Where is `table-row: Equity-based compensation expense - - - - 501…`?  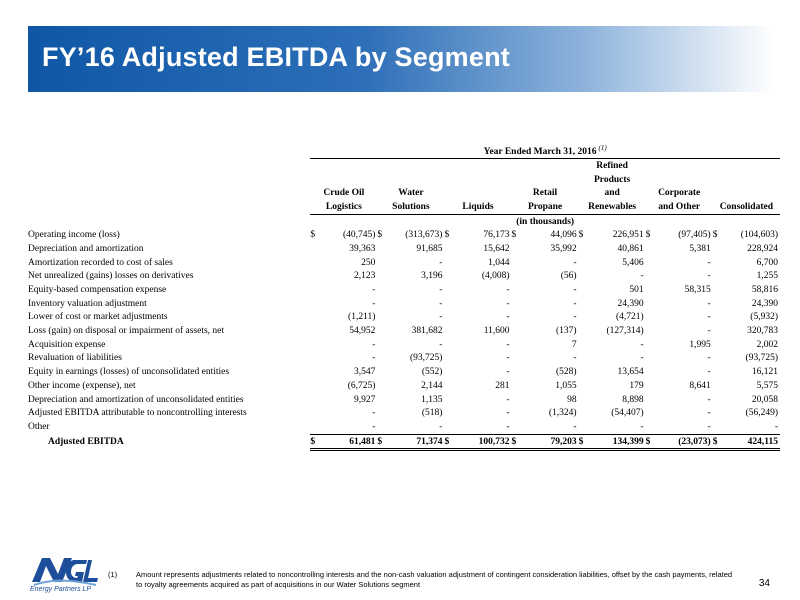
table-row: Equity-based compensation expense - - - - 501… is located at coordinates (404, 290).